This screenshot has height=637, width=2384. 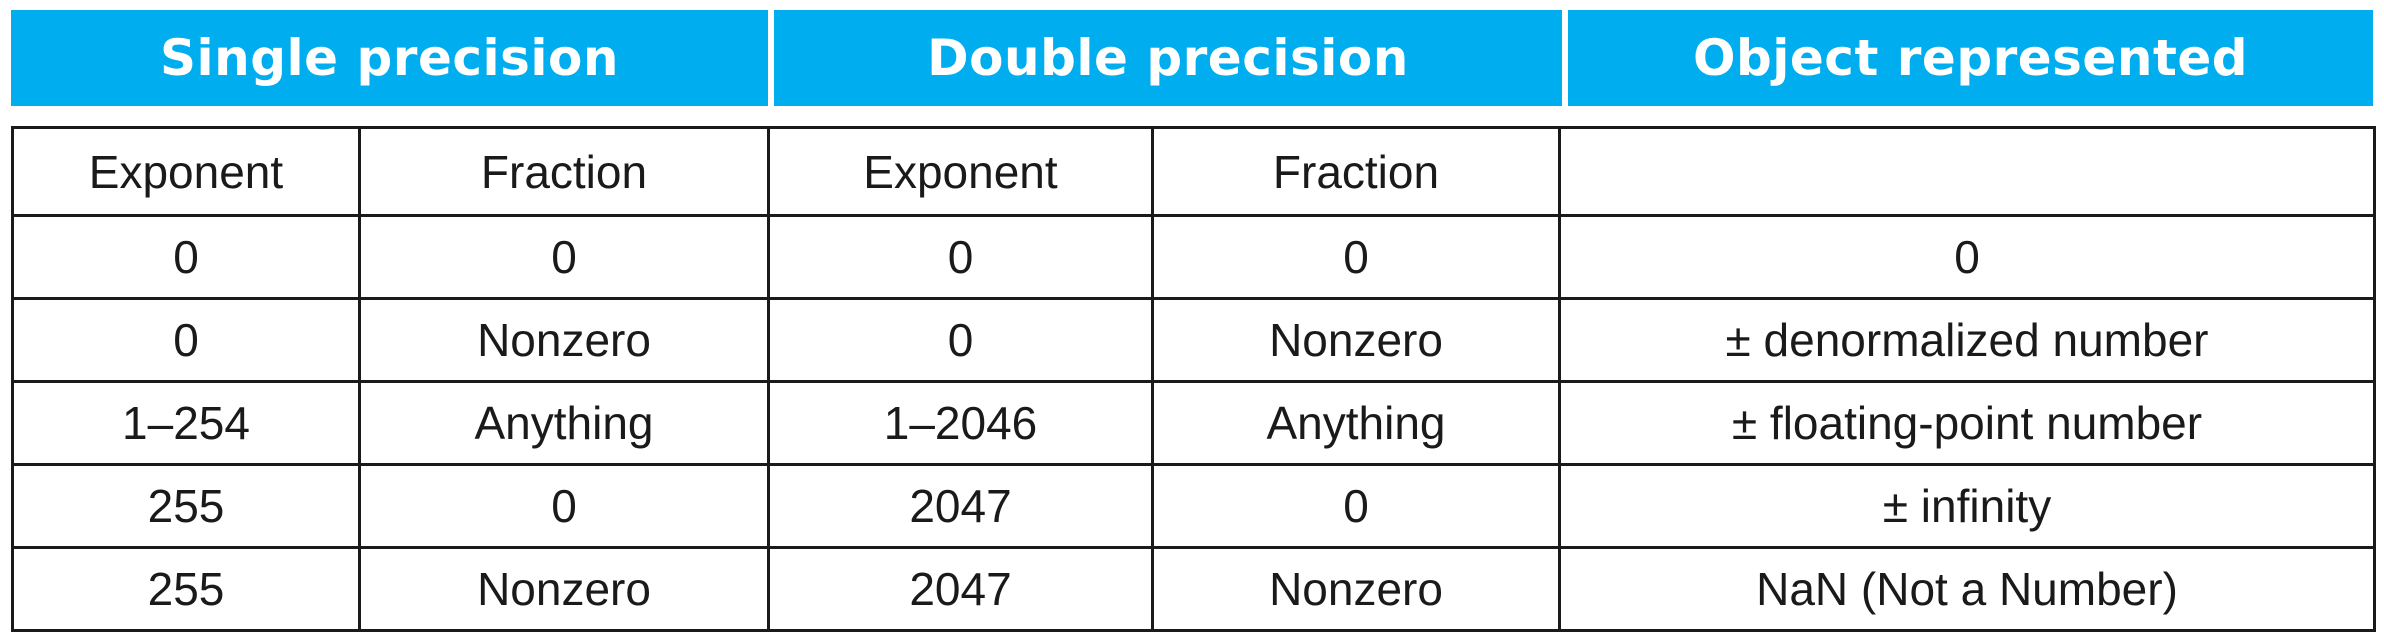 What do you see at coordinates (564, 171) in the screenshot?
I see `col-header-single-fraction: Fraction` at bounding box center [564, 171].